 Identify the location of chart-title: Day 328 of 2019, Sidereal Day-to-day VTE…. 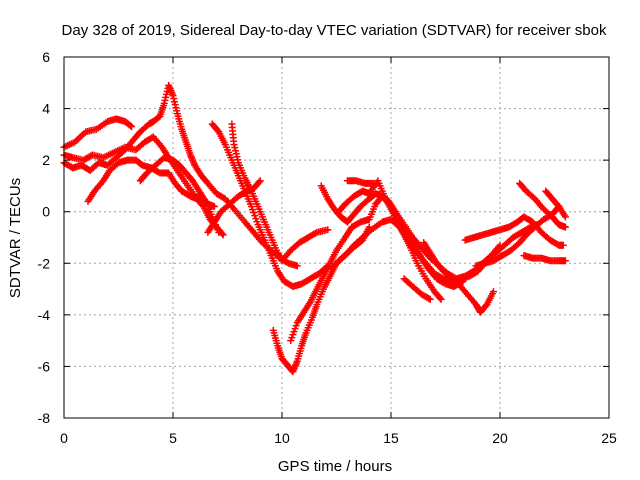
(334, 30).